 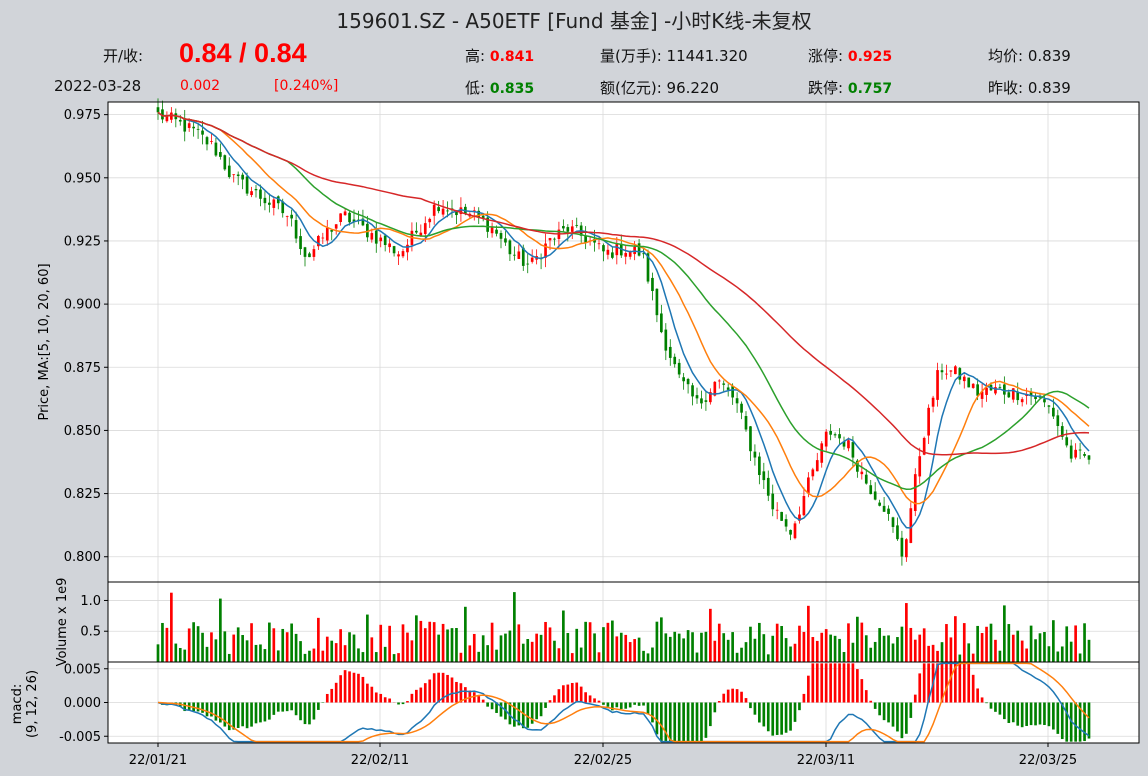 I want to click on limit-up-info: 涨停: 0.925, so click(x=850, y=55).